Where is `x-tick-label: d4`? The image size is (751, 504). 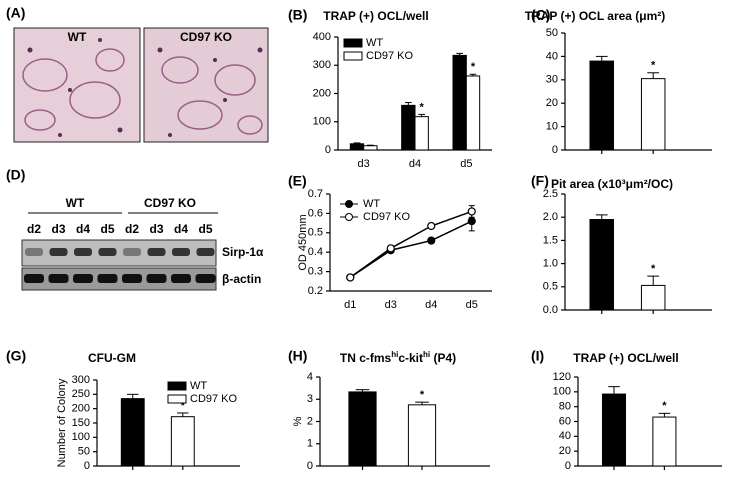 x-tick-label: d4 is located at coordinates (415, 164).